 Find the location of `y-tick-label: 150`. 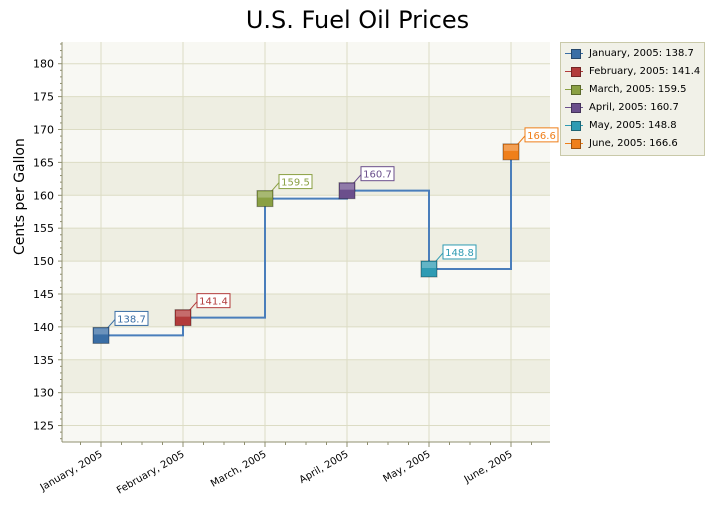

y-tick-label: 150 is located at coordinates (43, 261).